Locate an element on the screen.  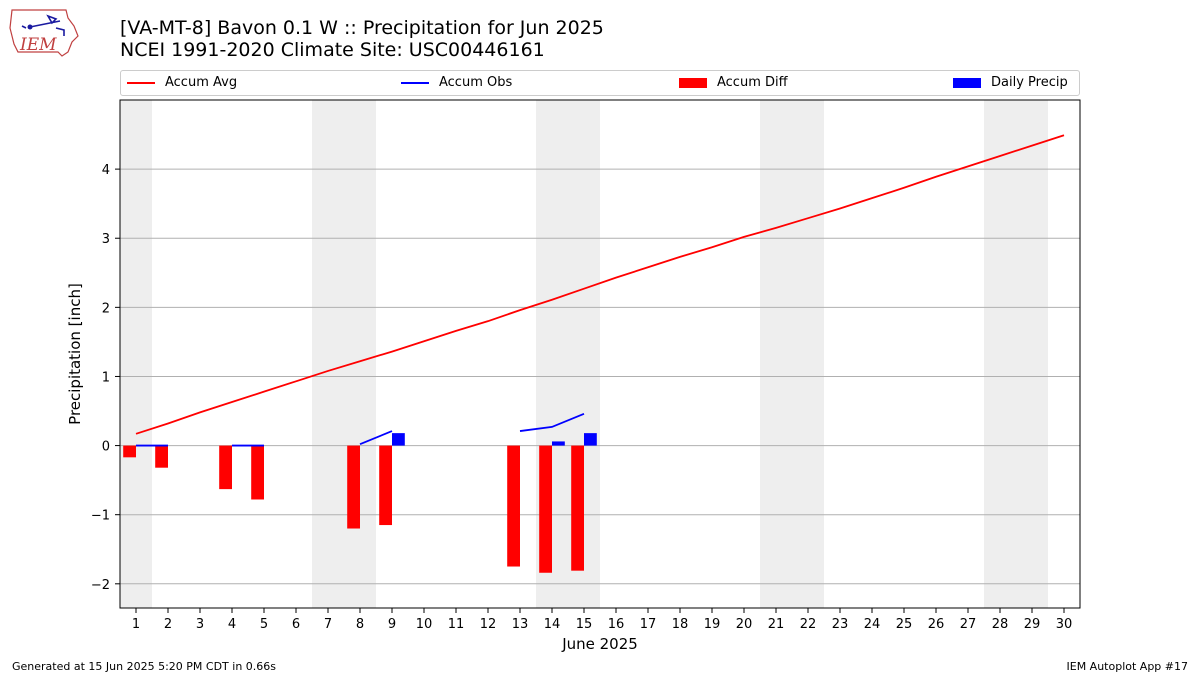
x-tick-label: 16 is located at coordinates (616, 624).